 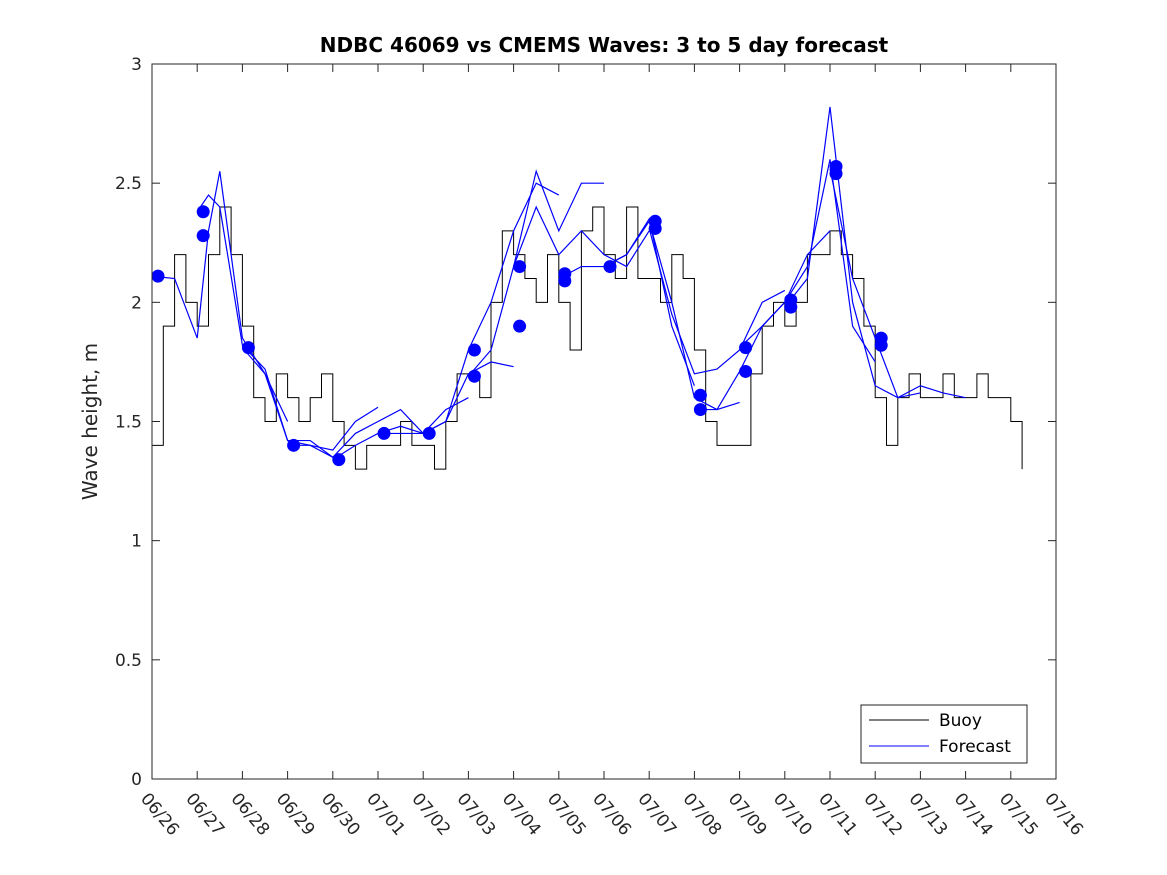 What do you see at coordinates (340, 814) in the screenshot?
I see `x-tick-label: 06/30` at bounding box center [340, 814].